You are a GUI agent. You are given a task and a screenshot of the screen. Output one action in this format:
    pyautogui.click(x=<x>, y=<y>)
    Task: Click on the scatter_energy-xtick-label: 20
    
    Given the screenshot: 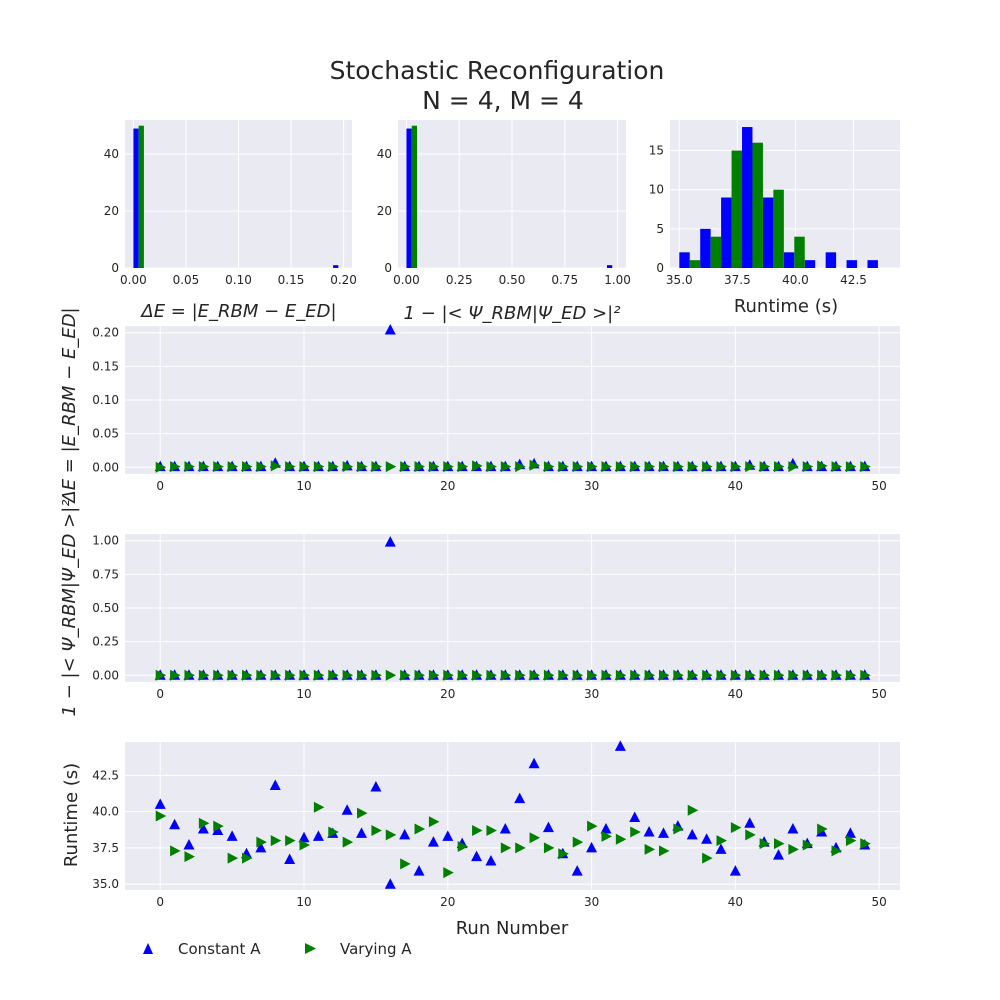 What is the action you would take?
    pyautogui.click(x=447, y=486)
    